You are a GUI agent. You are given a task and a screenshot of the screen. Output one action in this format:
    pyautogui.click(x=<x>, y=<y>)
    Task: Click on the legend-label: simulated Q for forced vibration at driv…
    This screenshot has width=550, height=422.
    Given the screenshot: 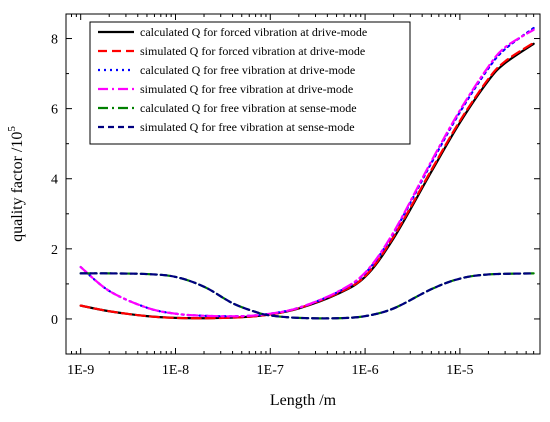 What is the action you would take?
    pyautogui.click(x=252, y=51)
    